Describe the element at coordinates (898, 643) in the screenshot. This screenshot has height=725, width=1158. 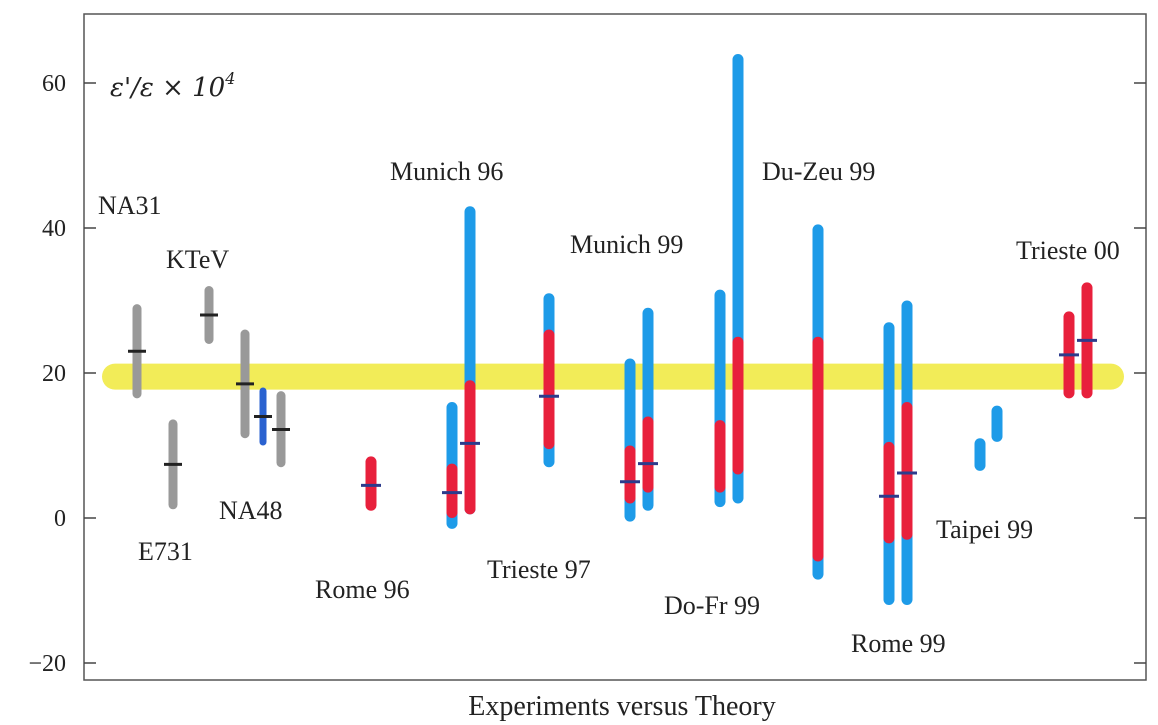
I see `theory-label: Rome 99` at that location.